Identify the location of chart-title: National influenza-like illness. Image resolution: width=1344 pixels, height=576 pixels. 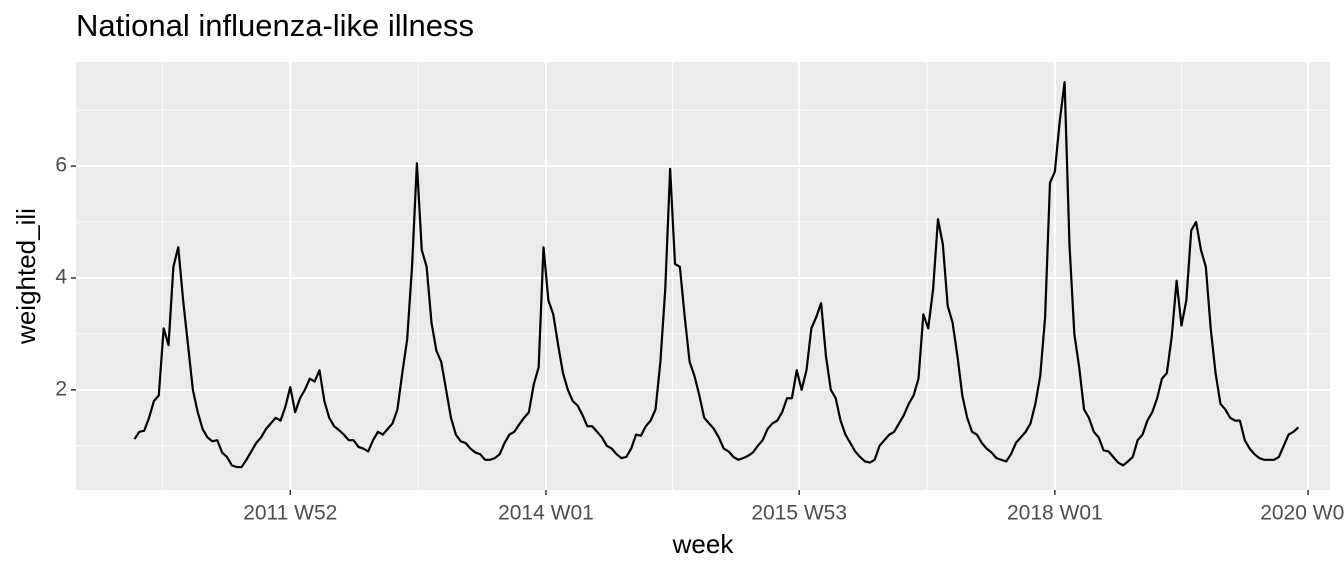
(275, 25).